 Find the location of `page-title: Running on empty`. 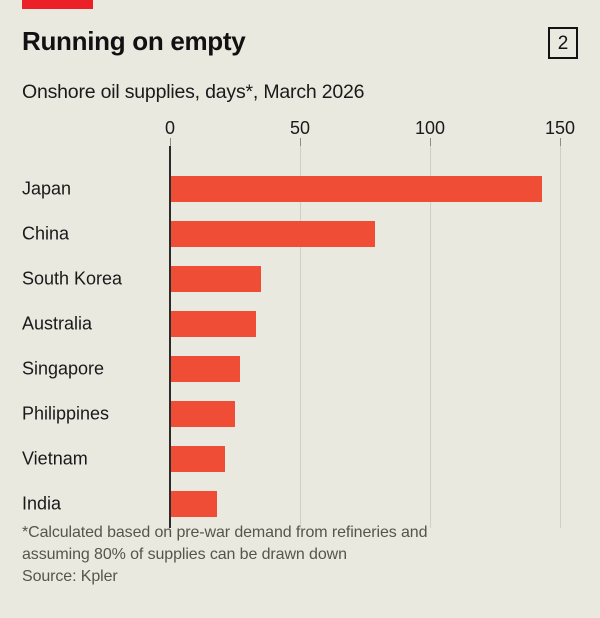

page-title: Running on empty is located at coordinates (134, 41).